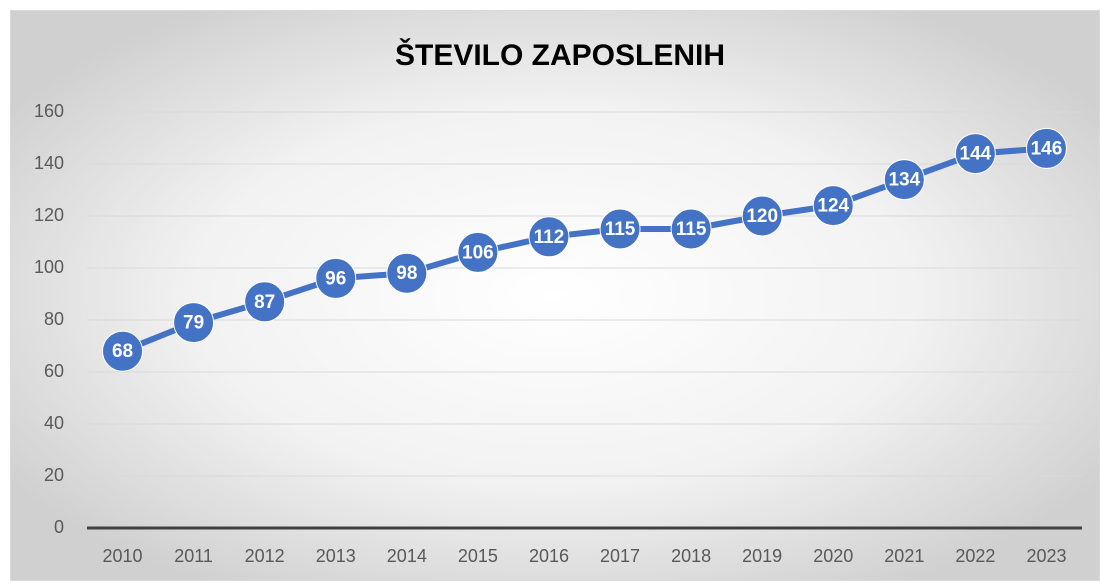 This screenshot has width=1101, height=581. Describe the element at coordinates (560, 55) in the screenshot. I see `chart-title: ŠTEVILO ZAPOSLENIH` at that location.